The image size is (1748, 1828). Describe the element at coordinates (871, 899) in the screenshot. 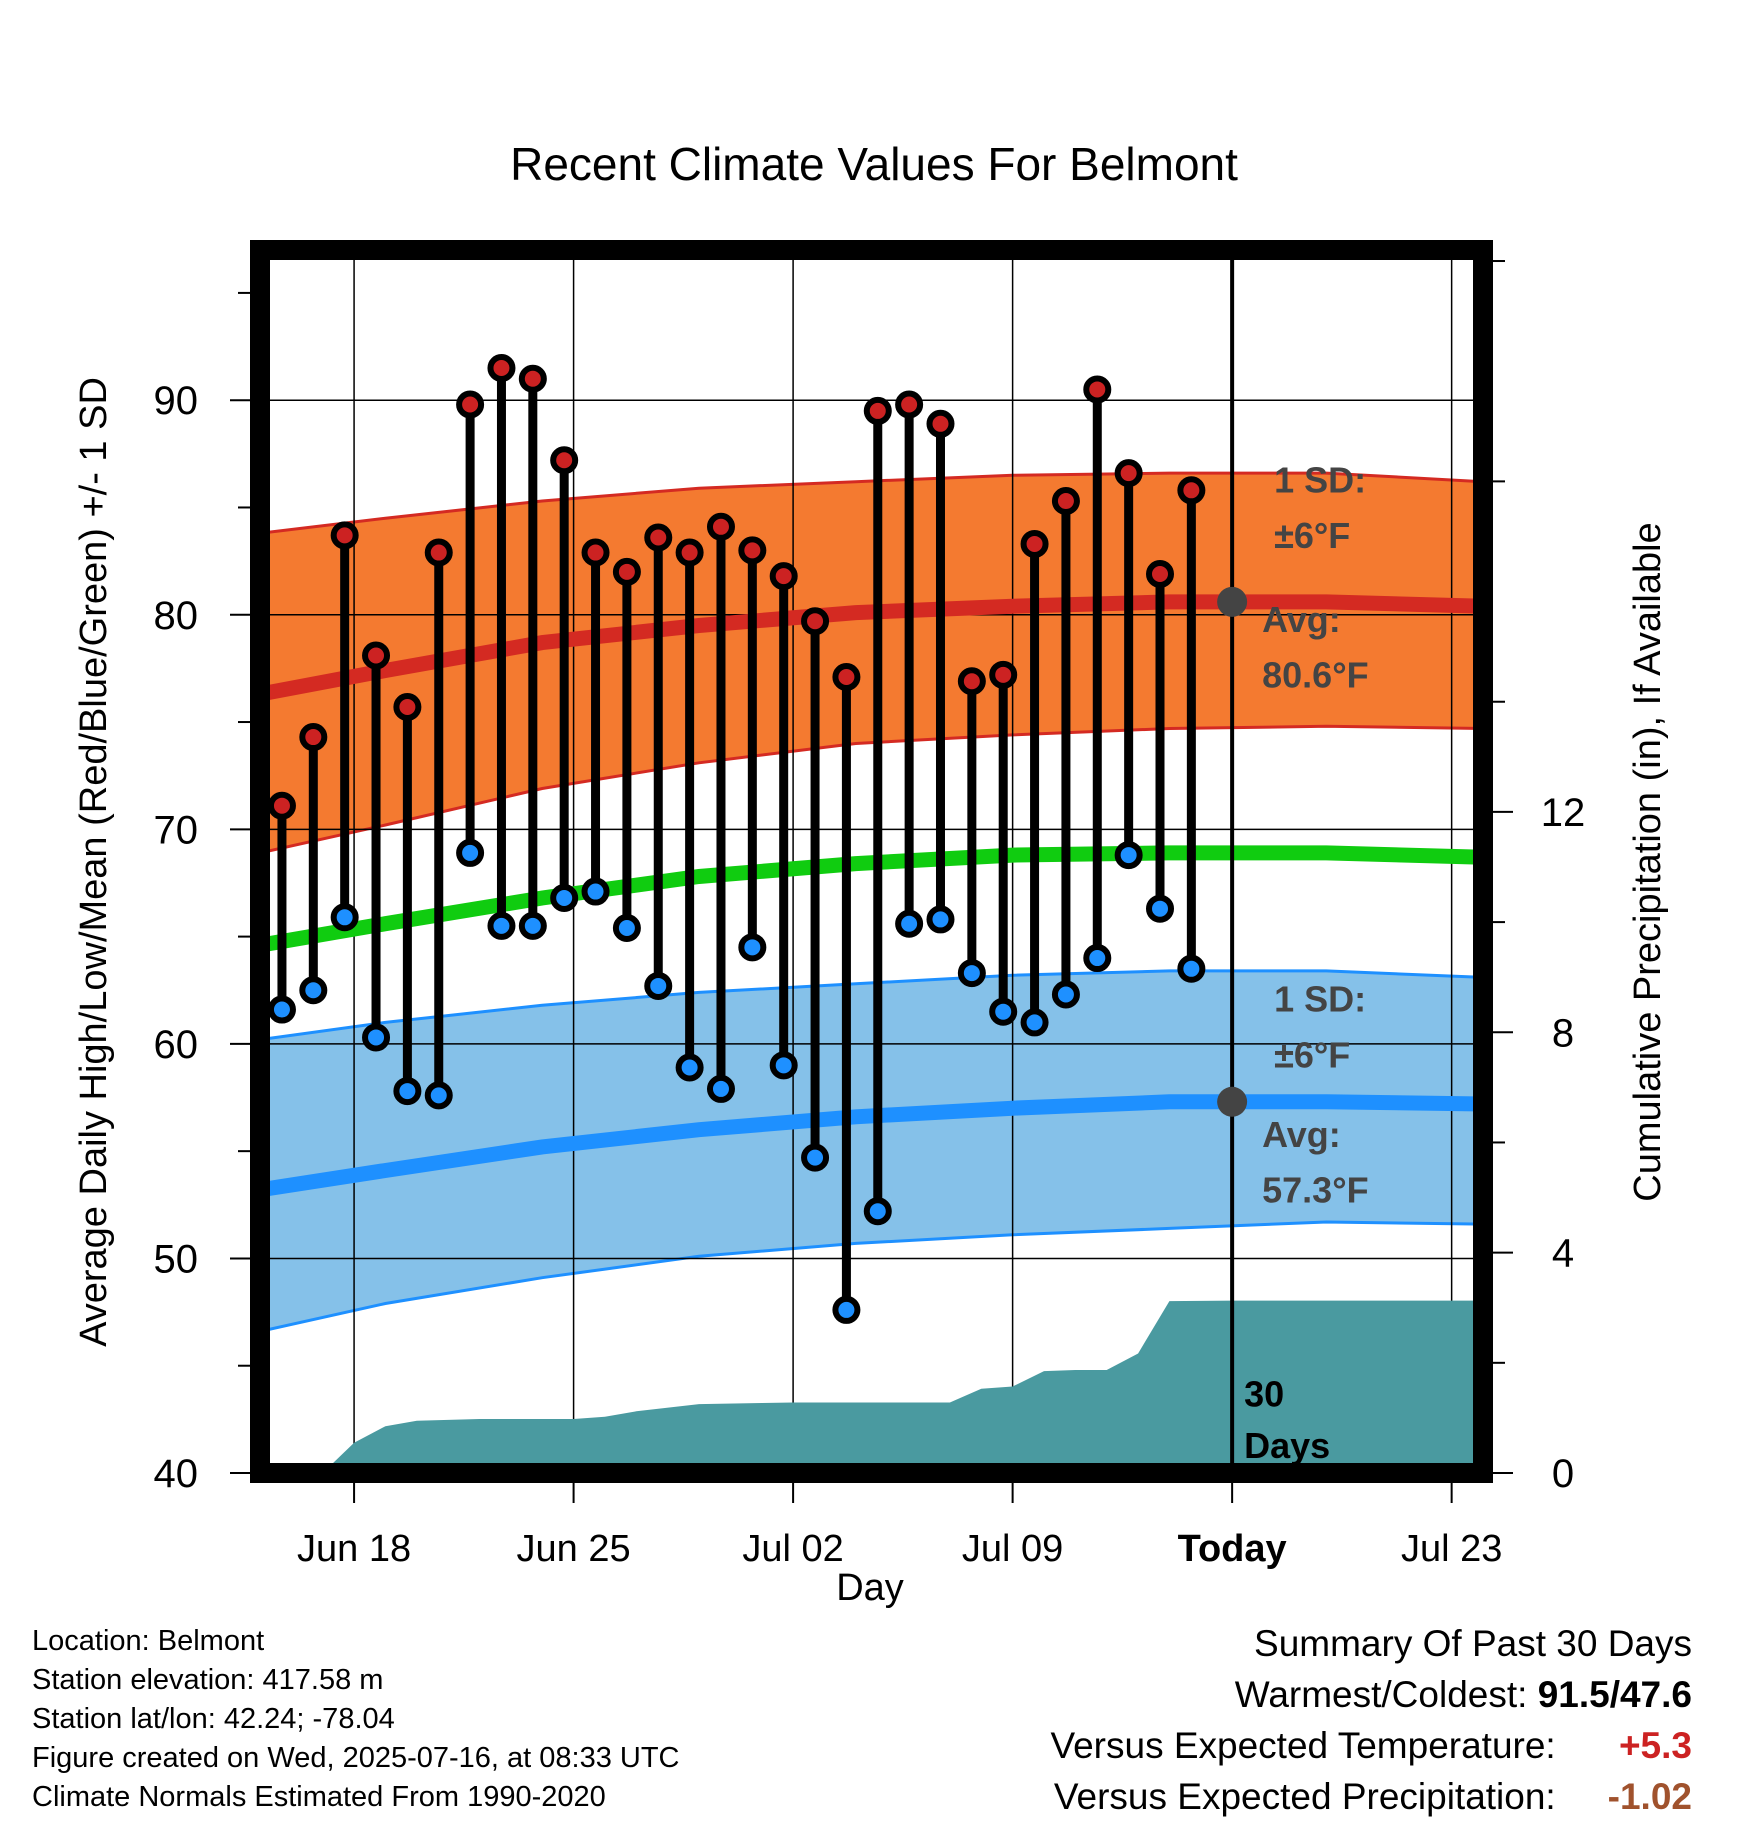

I see `normal-mean-line` at that location.